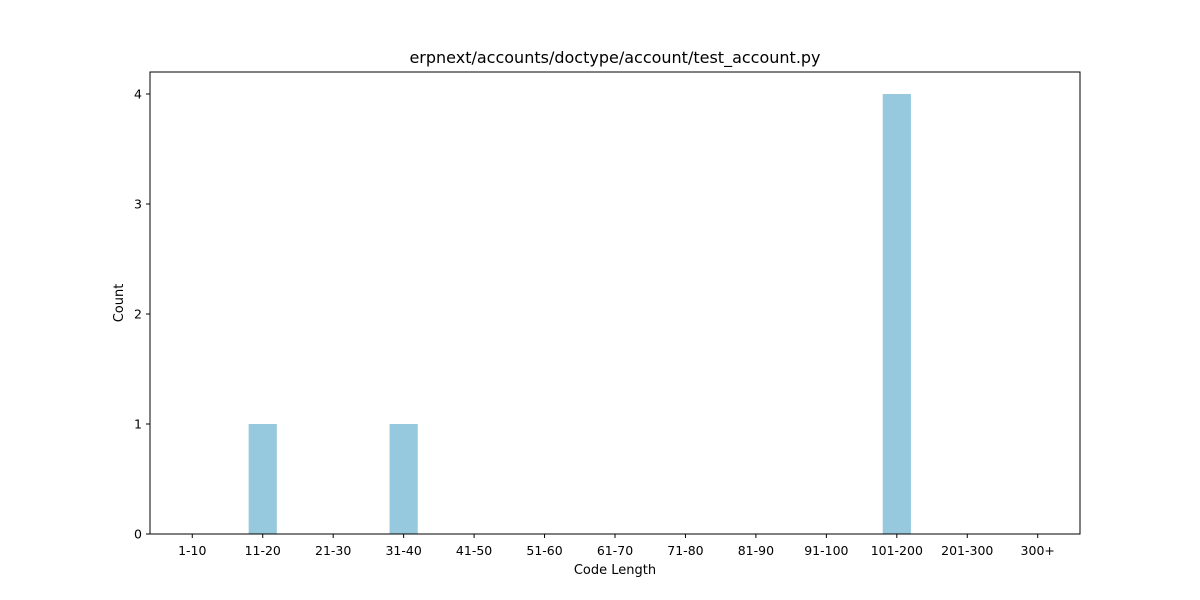 Image resolution: width=1200 pixels, height=600 pixels. I want to click on x-tick-label: 71-80, so click(685, 550).